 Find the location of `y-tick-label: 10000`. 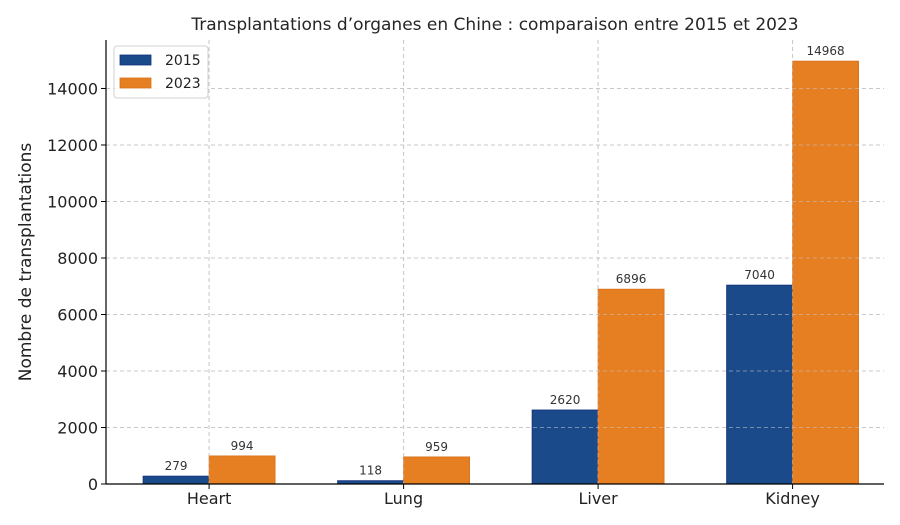

y-tick-label: 10000 is located at coordinates (72, 201).